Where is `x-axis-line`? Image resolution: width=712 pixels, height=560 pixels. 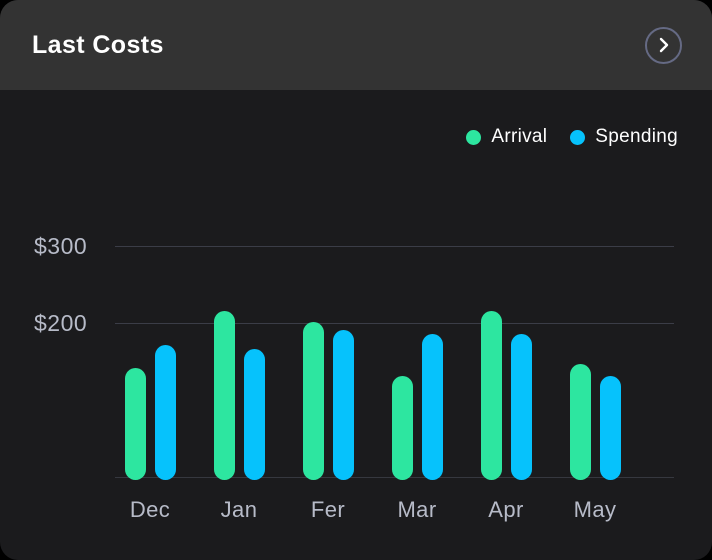
x-axis-line is located at coordinates (394, 477).